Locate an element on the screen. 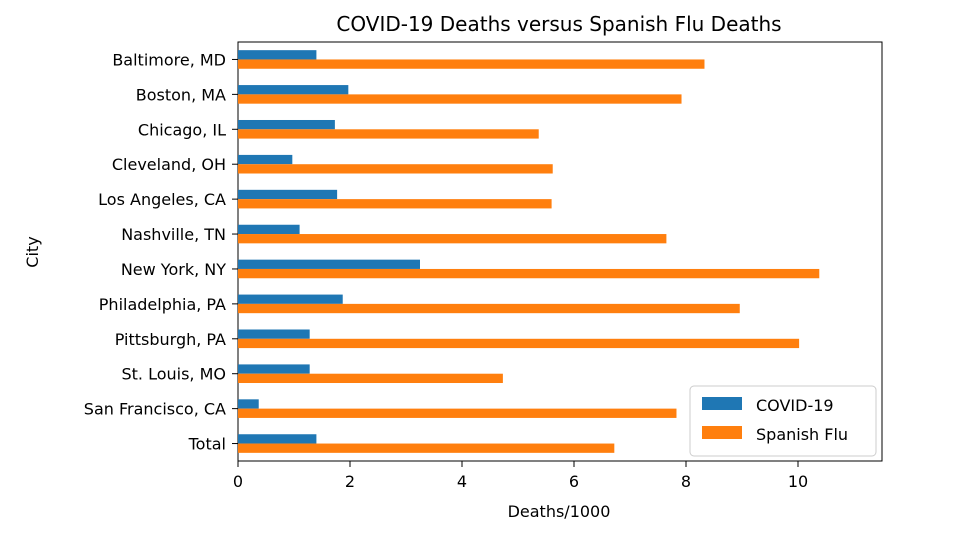  y-axis-label: City is located at coordinates (32, 251).